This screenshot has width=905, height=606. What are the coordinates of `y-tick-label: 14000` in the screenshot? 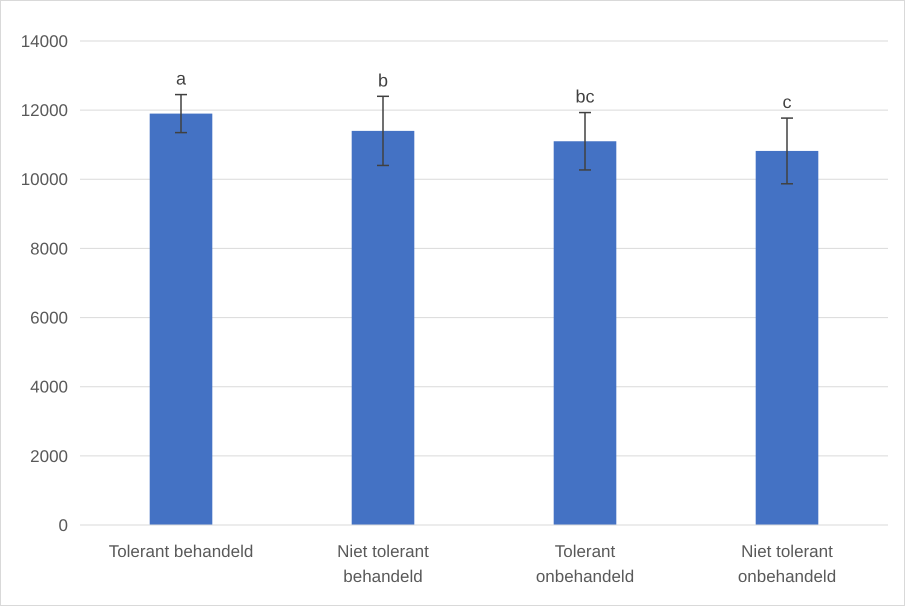 It's located at (44, 41).